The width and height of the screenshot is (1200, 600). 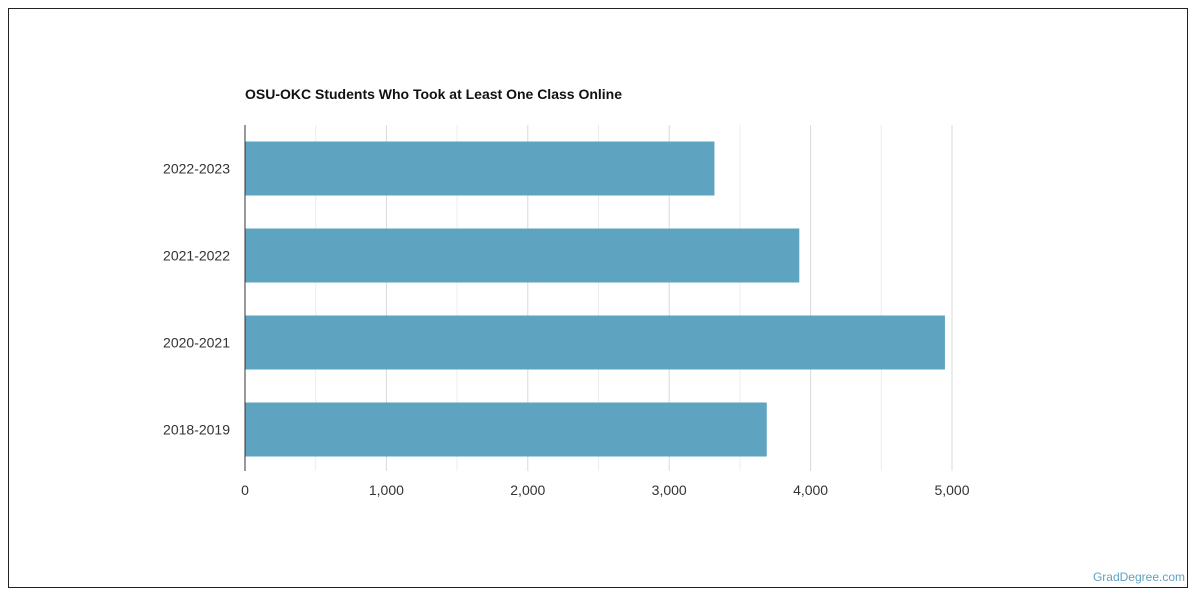 I want to click on x-tick-label: 0, so click(x=245, y=490).